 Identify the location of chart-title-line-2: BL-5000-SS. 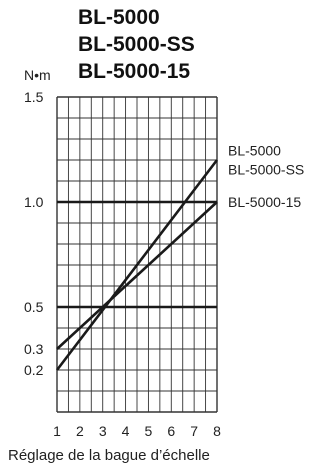
(136, 44).